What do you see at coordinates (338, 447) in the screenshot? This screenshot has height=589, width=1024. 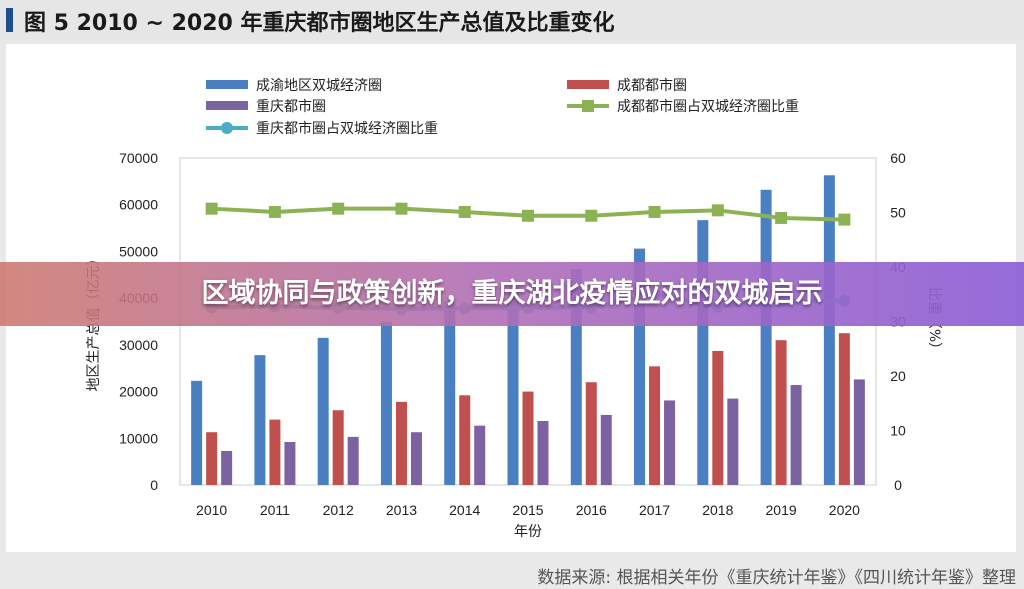 I see `bar-2-2012` at bounding box center [338, 447].